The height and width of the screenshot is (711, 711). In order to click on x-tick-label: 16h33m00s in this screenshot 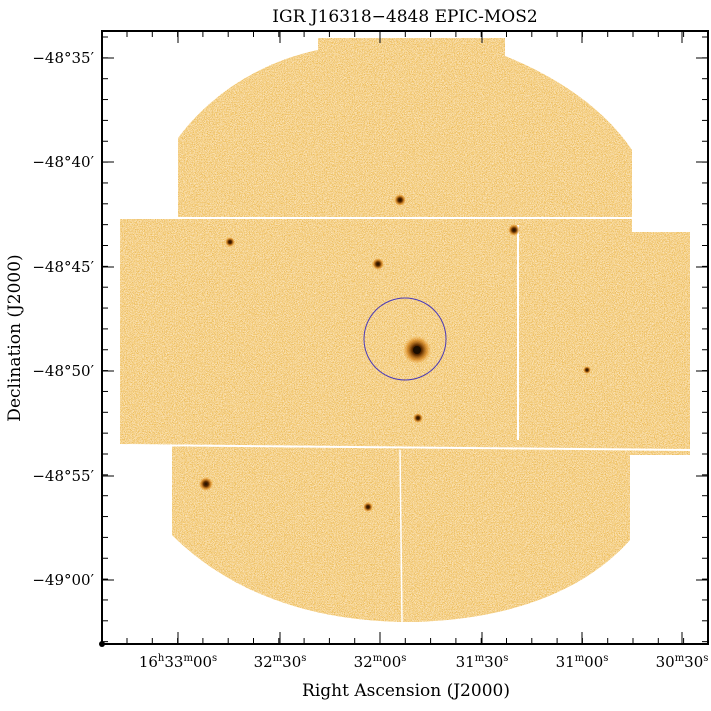, I will do `click(178, 662)`.